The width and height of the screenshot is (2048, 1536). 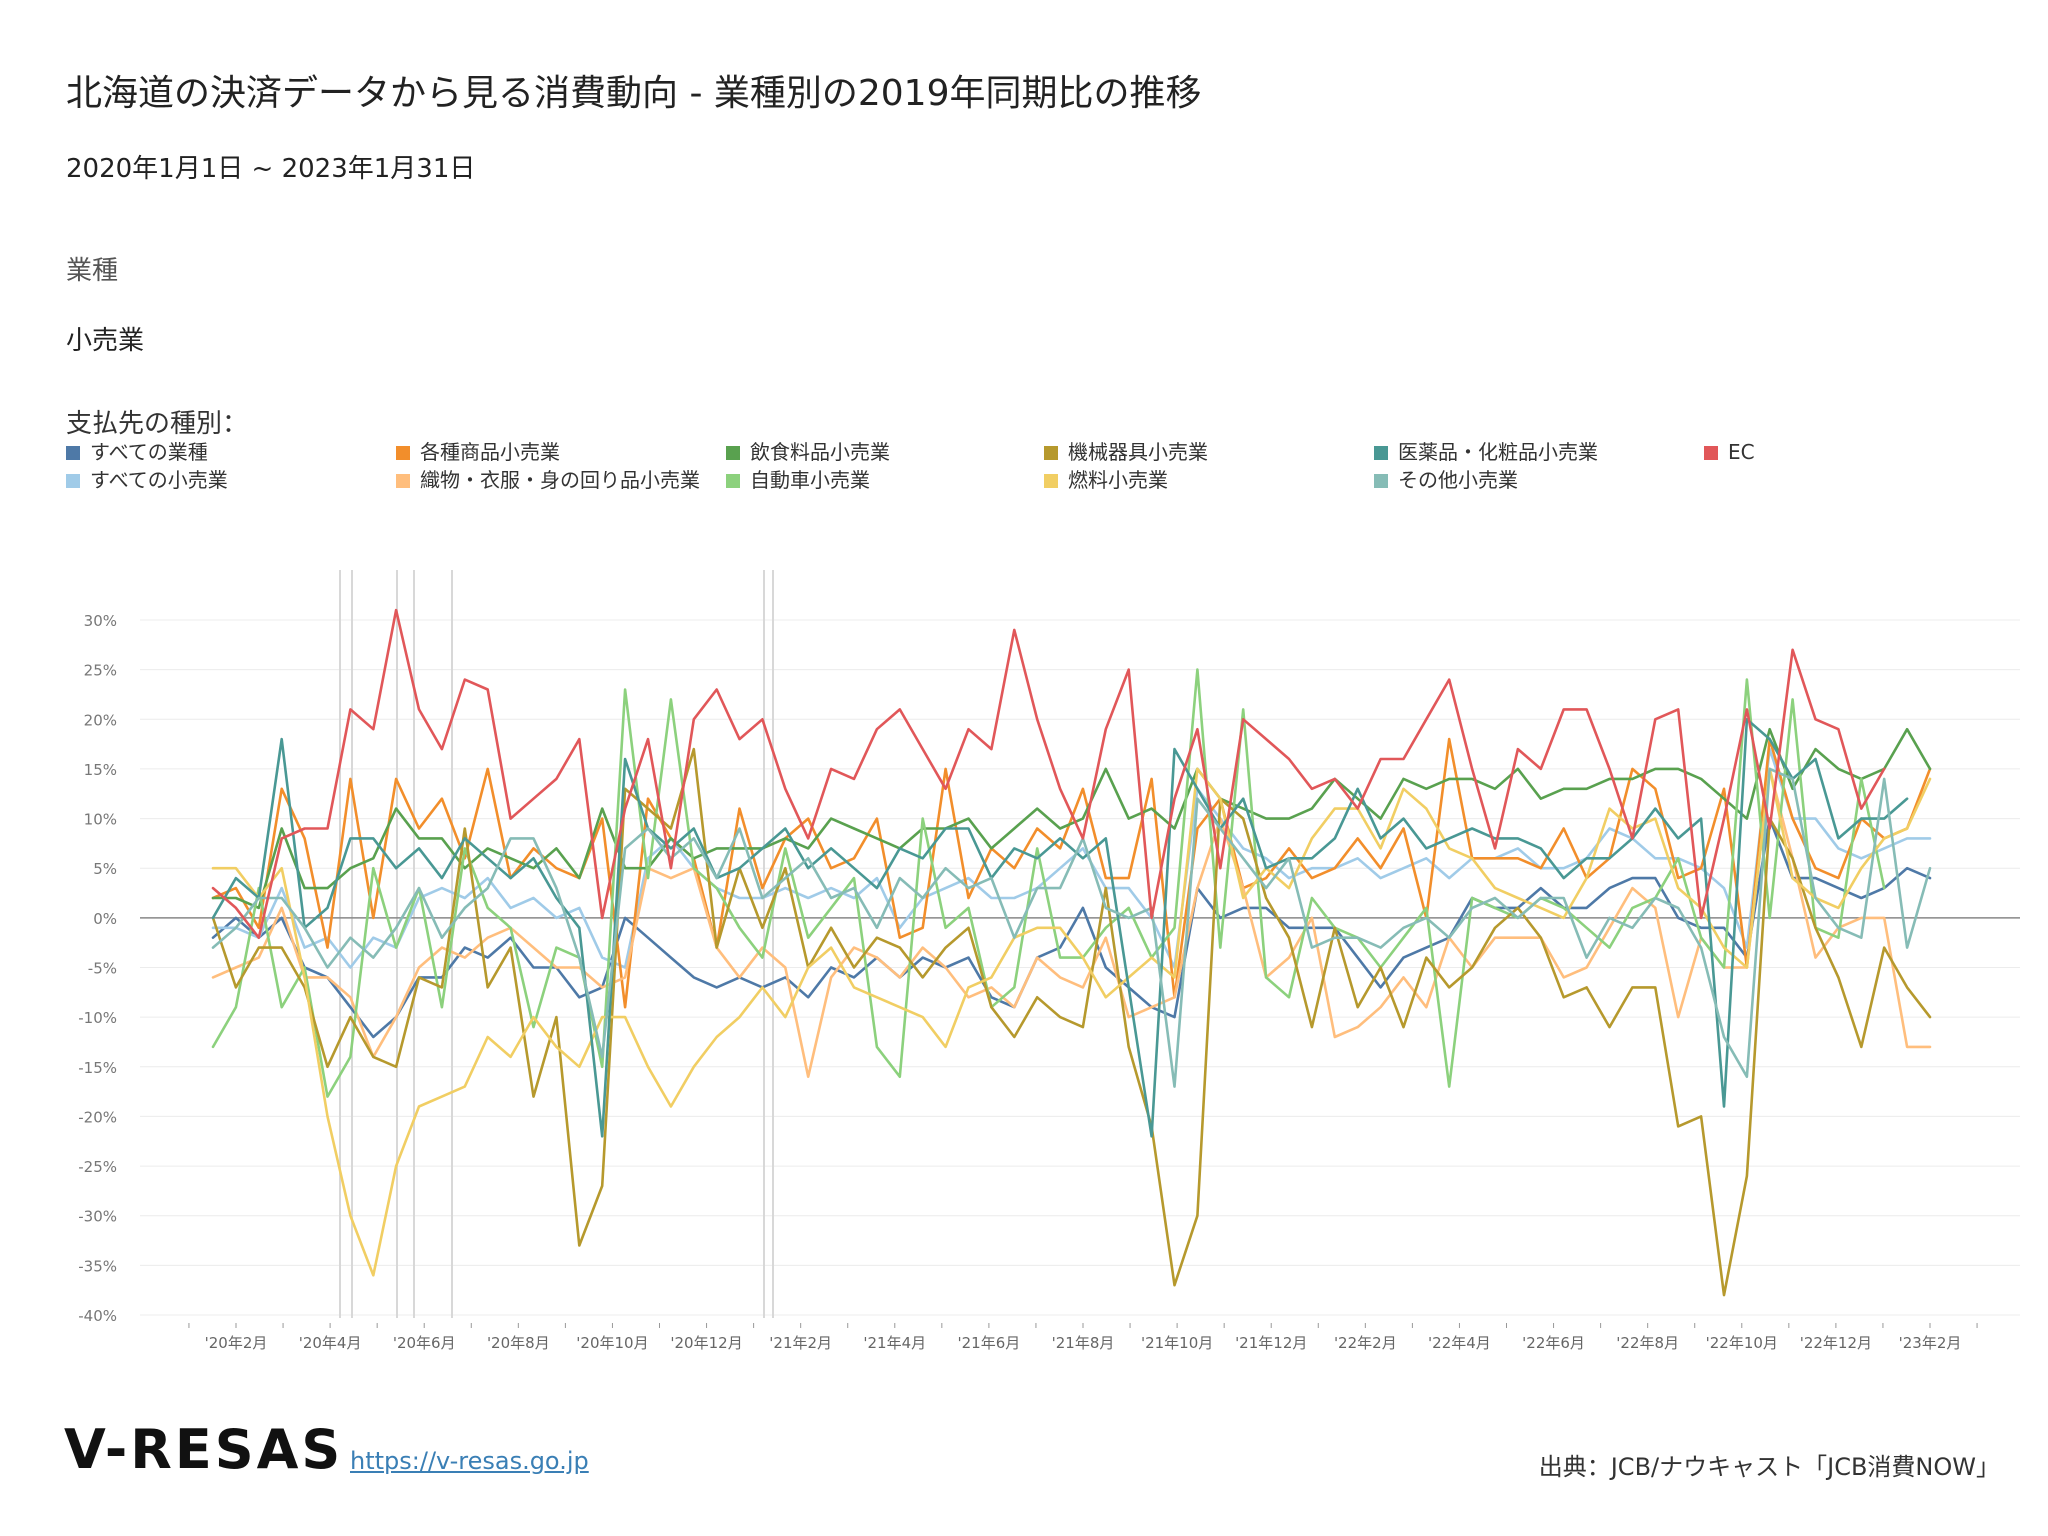 I want to click on legend-label: 燃料小売業, so click(x=1118, y=480).